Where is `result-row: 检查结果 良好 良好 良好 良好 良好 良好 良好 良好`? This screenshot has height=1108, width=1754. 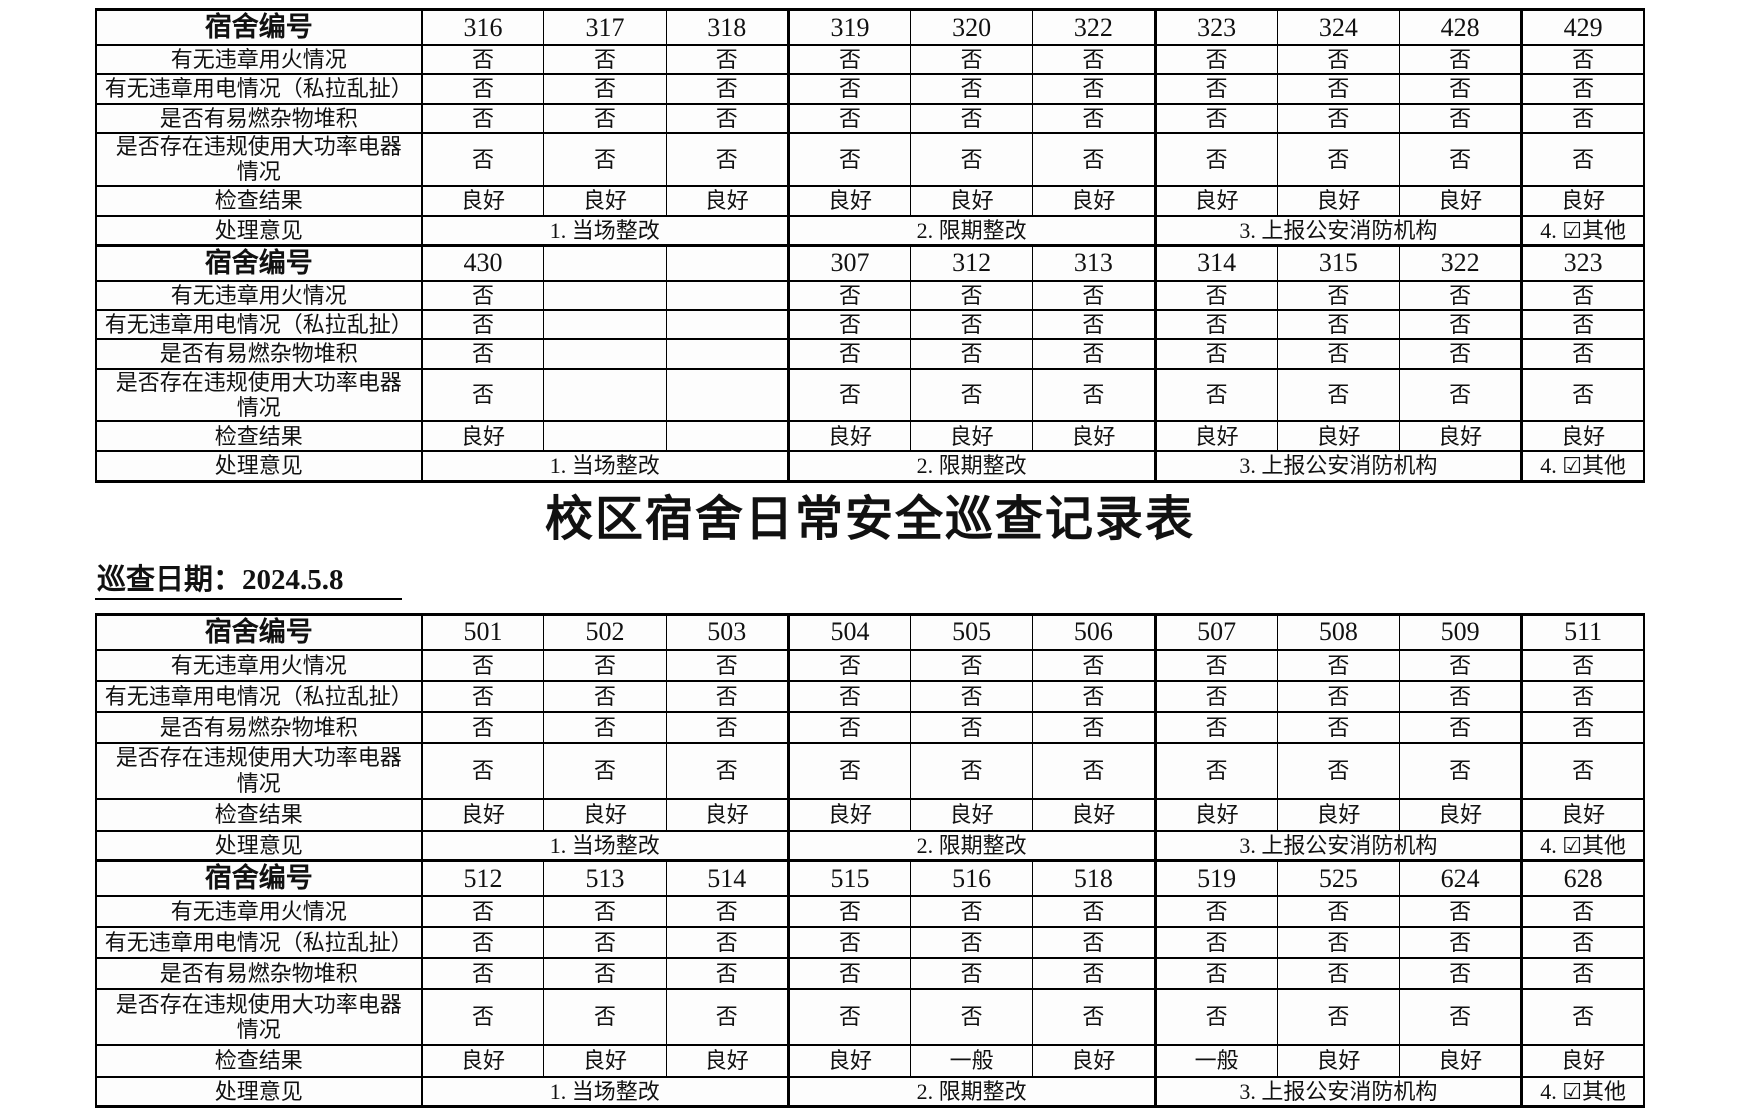 result-row: 检查结果 良好 良好 良好 良好 良好 良好 良好 良好 is located at coordinates (870, 436).